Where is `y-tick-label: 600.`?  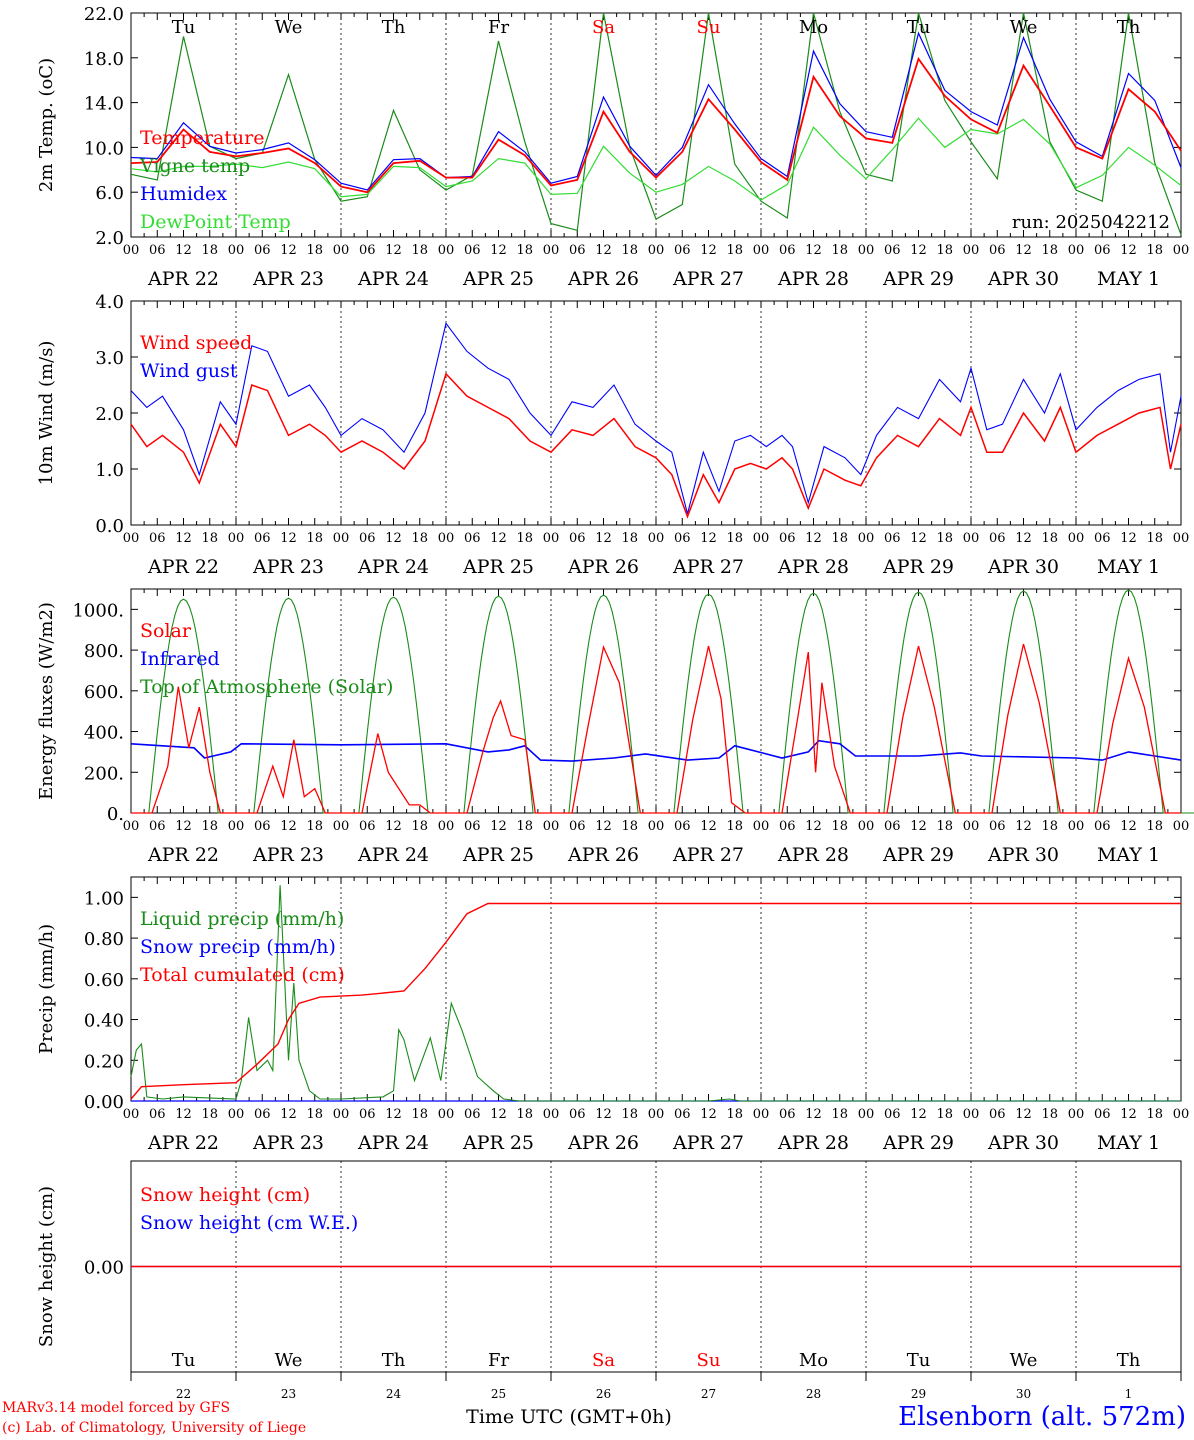 y-tick-label: 600. is located at coordinates (104, 692).